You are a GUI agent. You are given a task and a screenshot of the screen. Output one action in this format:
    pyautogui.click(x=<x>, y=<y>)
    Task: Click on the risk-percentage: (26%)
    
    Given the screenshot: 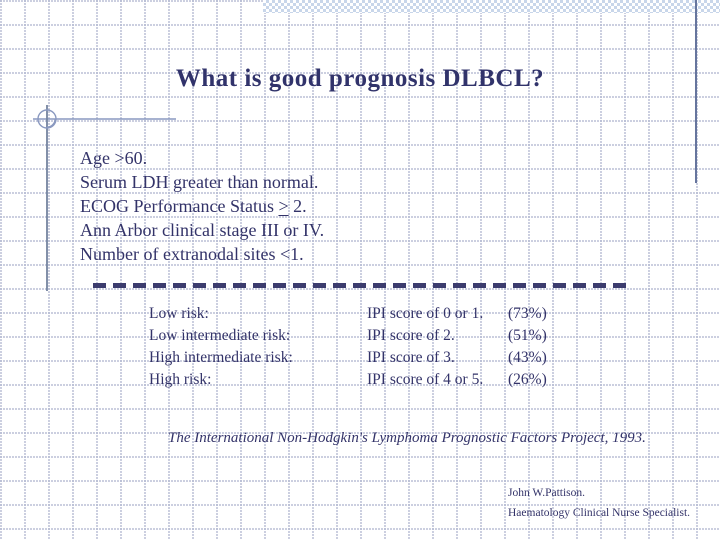 What is the action you would take?
    pyautogui.click(x=527, y=379)
    